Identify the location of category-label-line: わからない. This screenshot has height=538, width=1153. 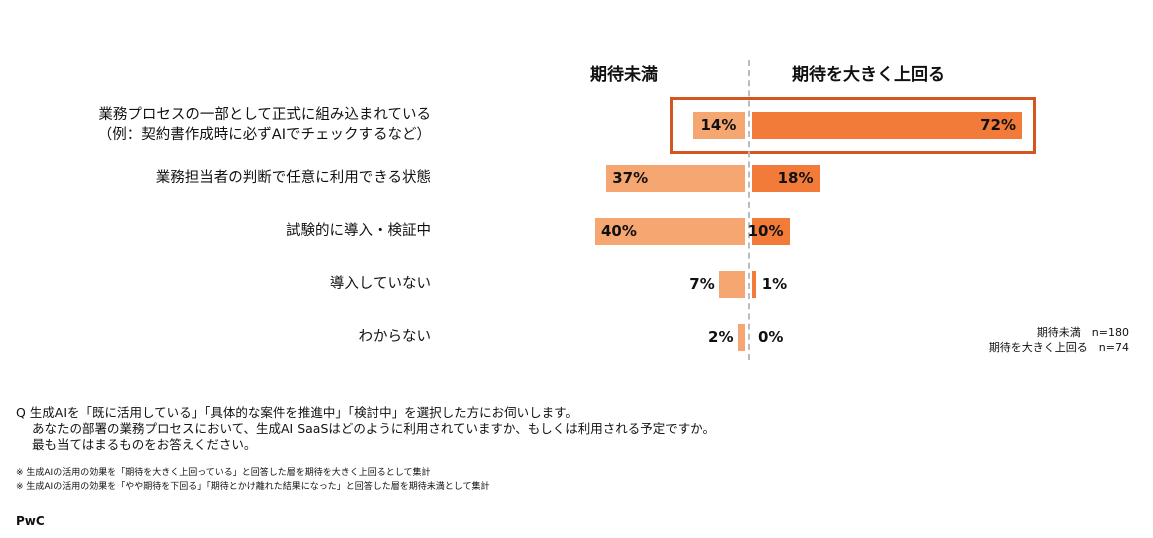
(395, 337).